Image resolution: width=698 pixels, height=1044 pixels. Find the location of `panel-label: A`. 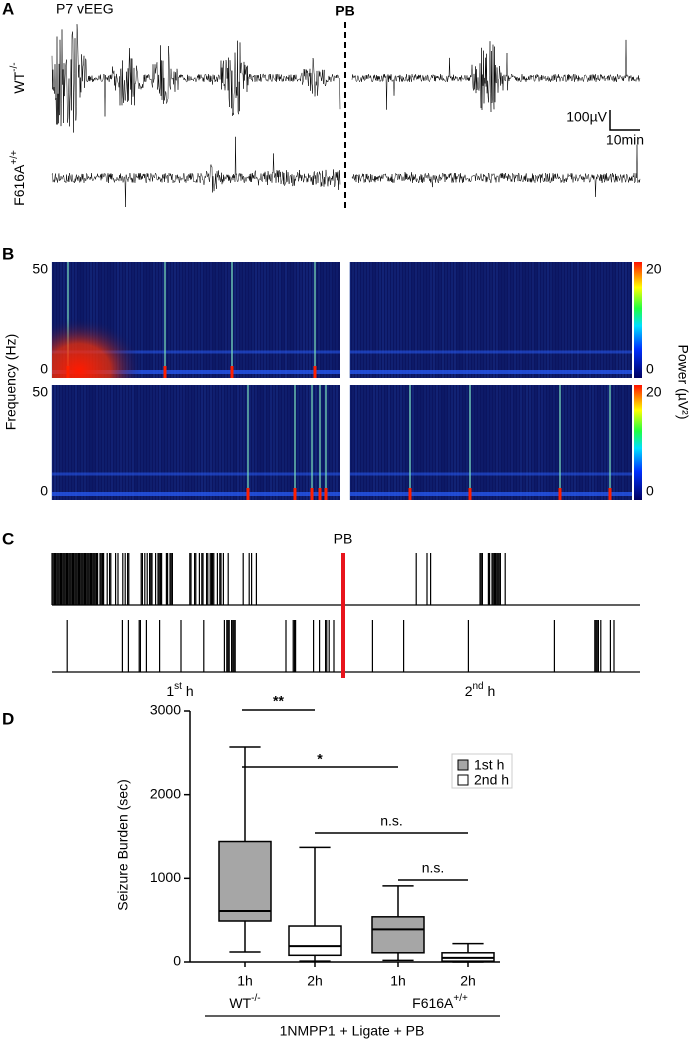

panel-label: A is located at coordinates (8, 9).